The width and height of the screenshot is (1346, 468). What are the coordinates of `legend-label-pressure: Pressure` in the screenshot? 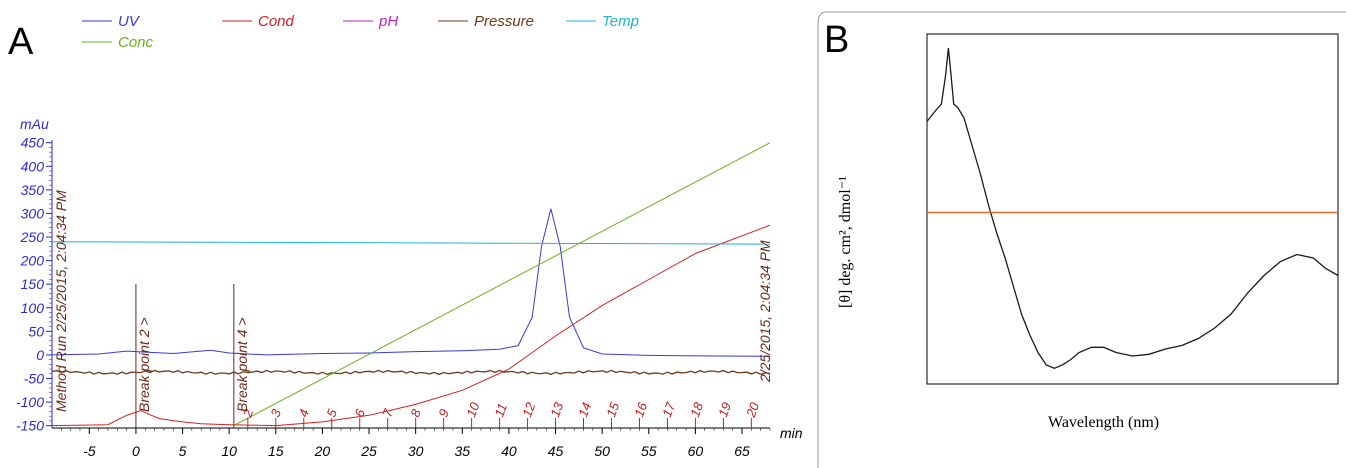 It's located at (504, 21).